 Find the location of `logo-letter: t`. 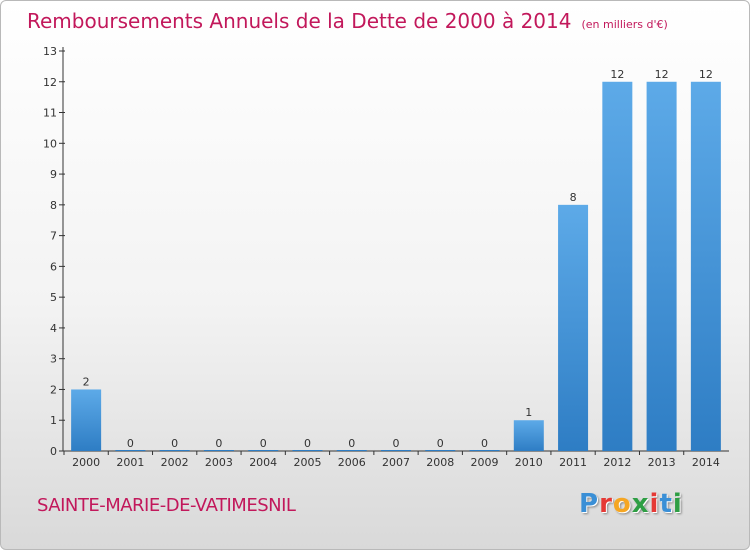

logo-letter: t is located at coordinates (666, 504).